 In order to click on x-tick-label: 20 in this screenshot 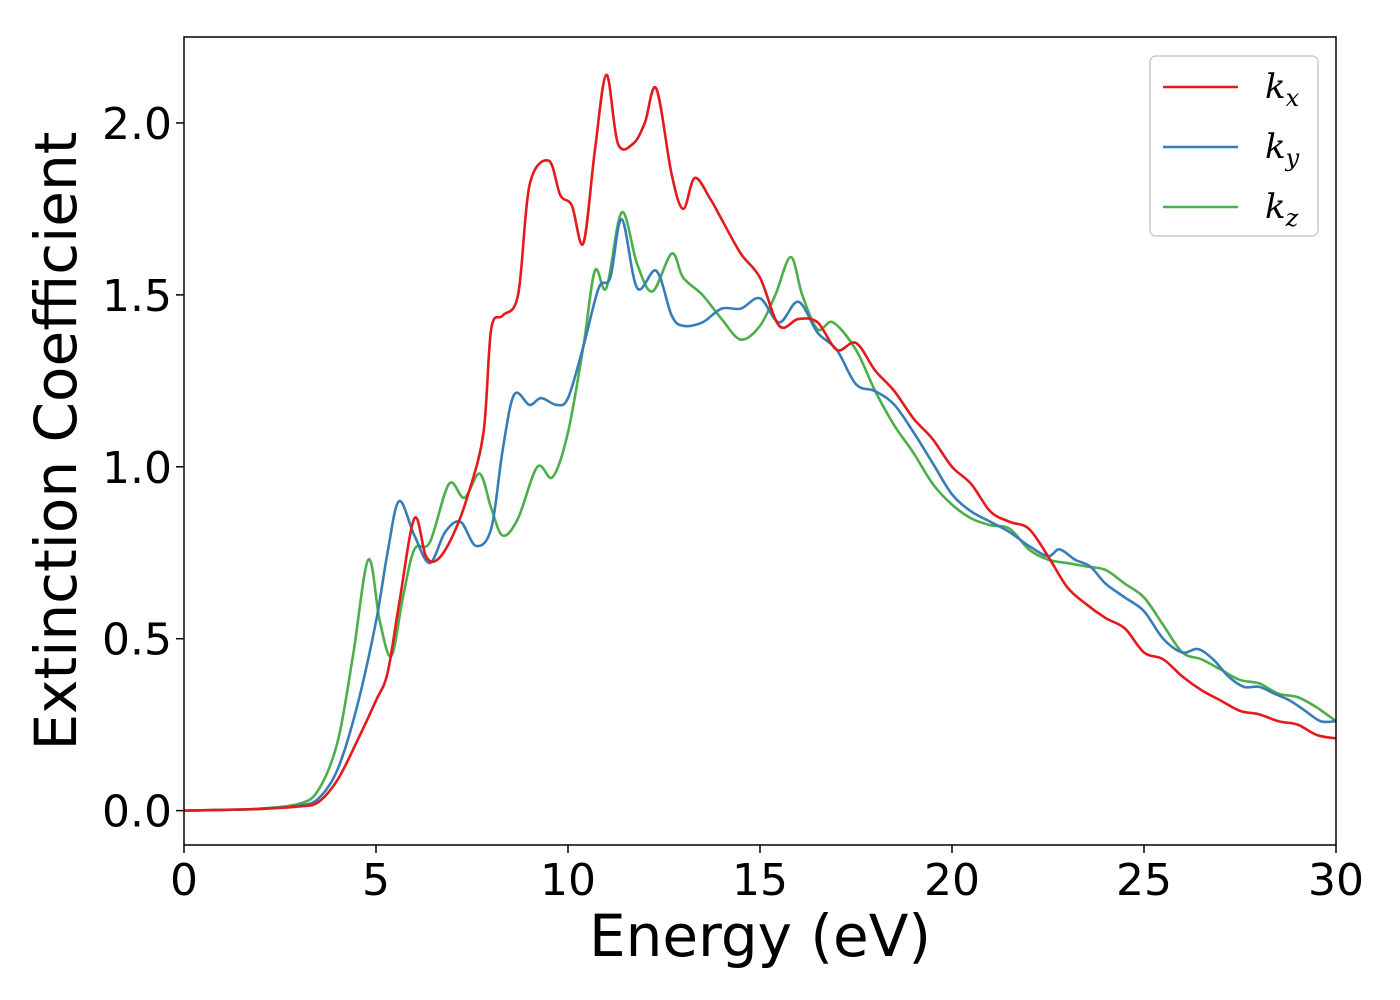, I will do `click(952, 880)`.